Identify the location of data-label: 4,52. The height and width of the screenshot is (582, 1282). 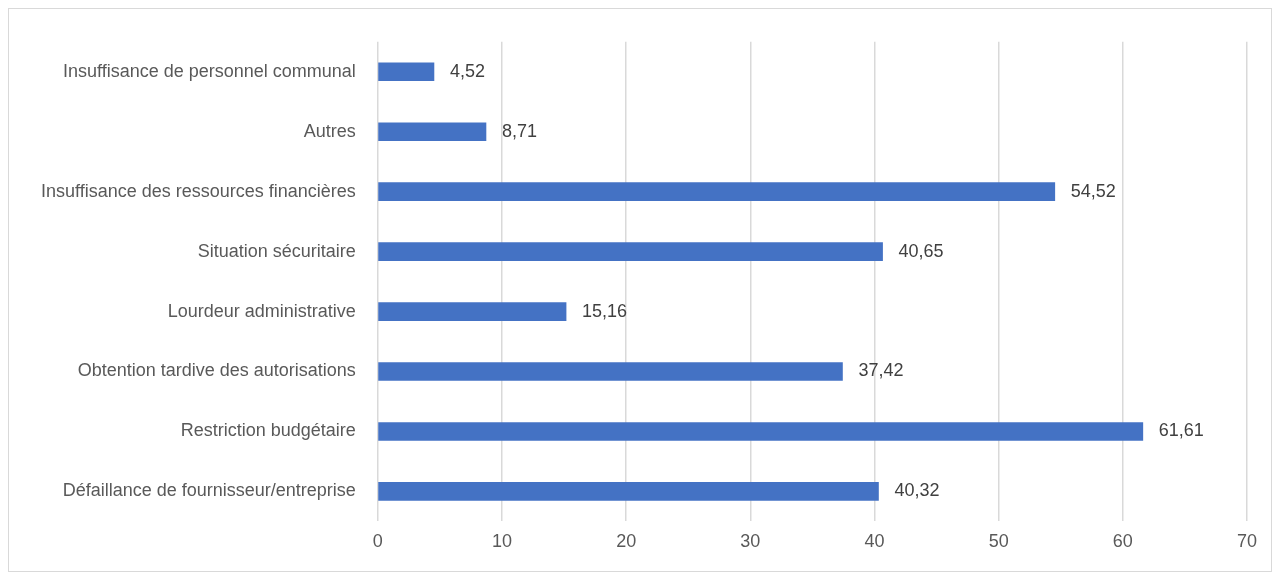
(467, 70).